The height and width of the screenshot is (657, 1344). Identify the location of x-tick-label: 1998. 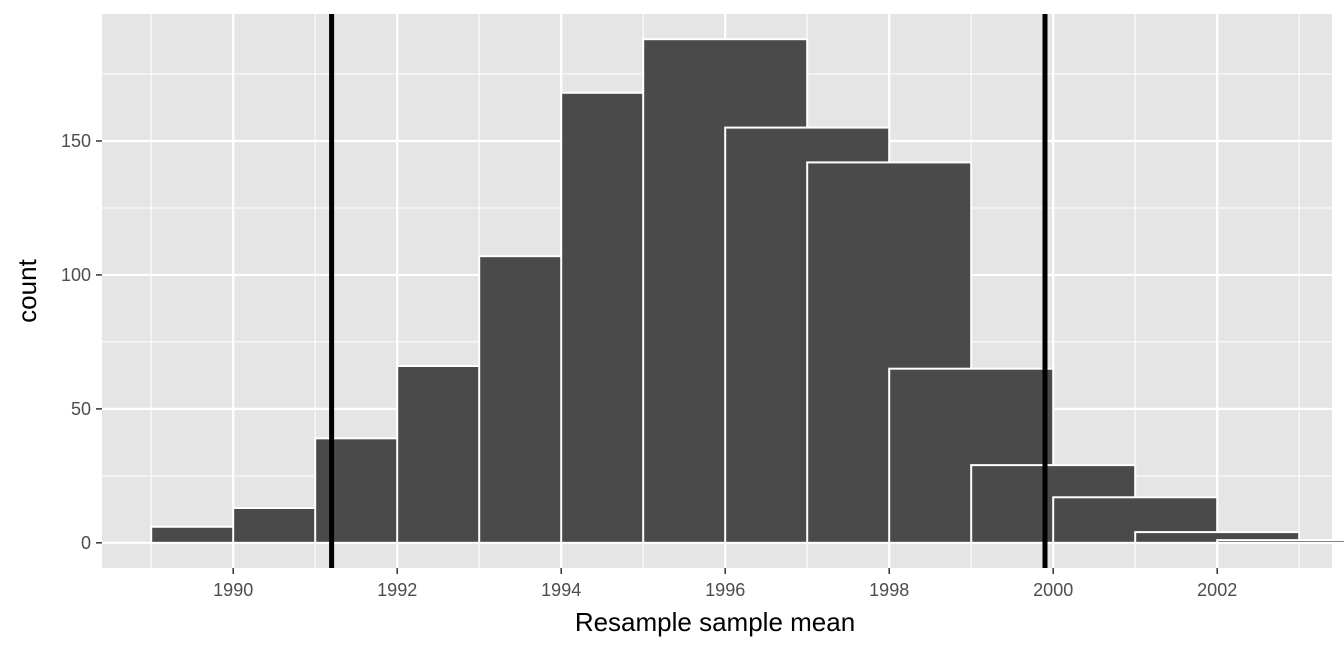
(889, 590).